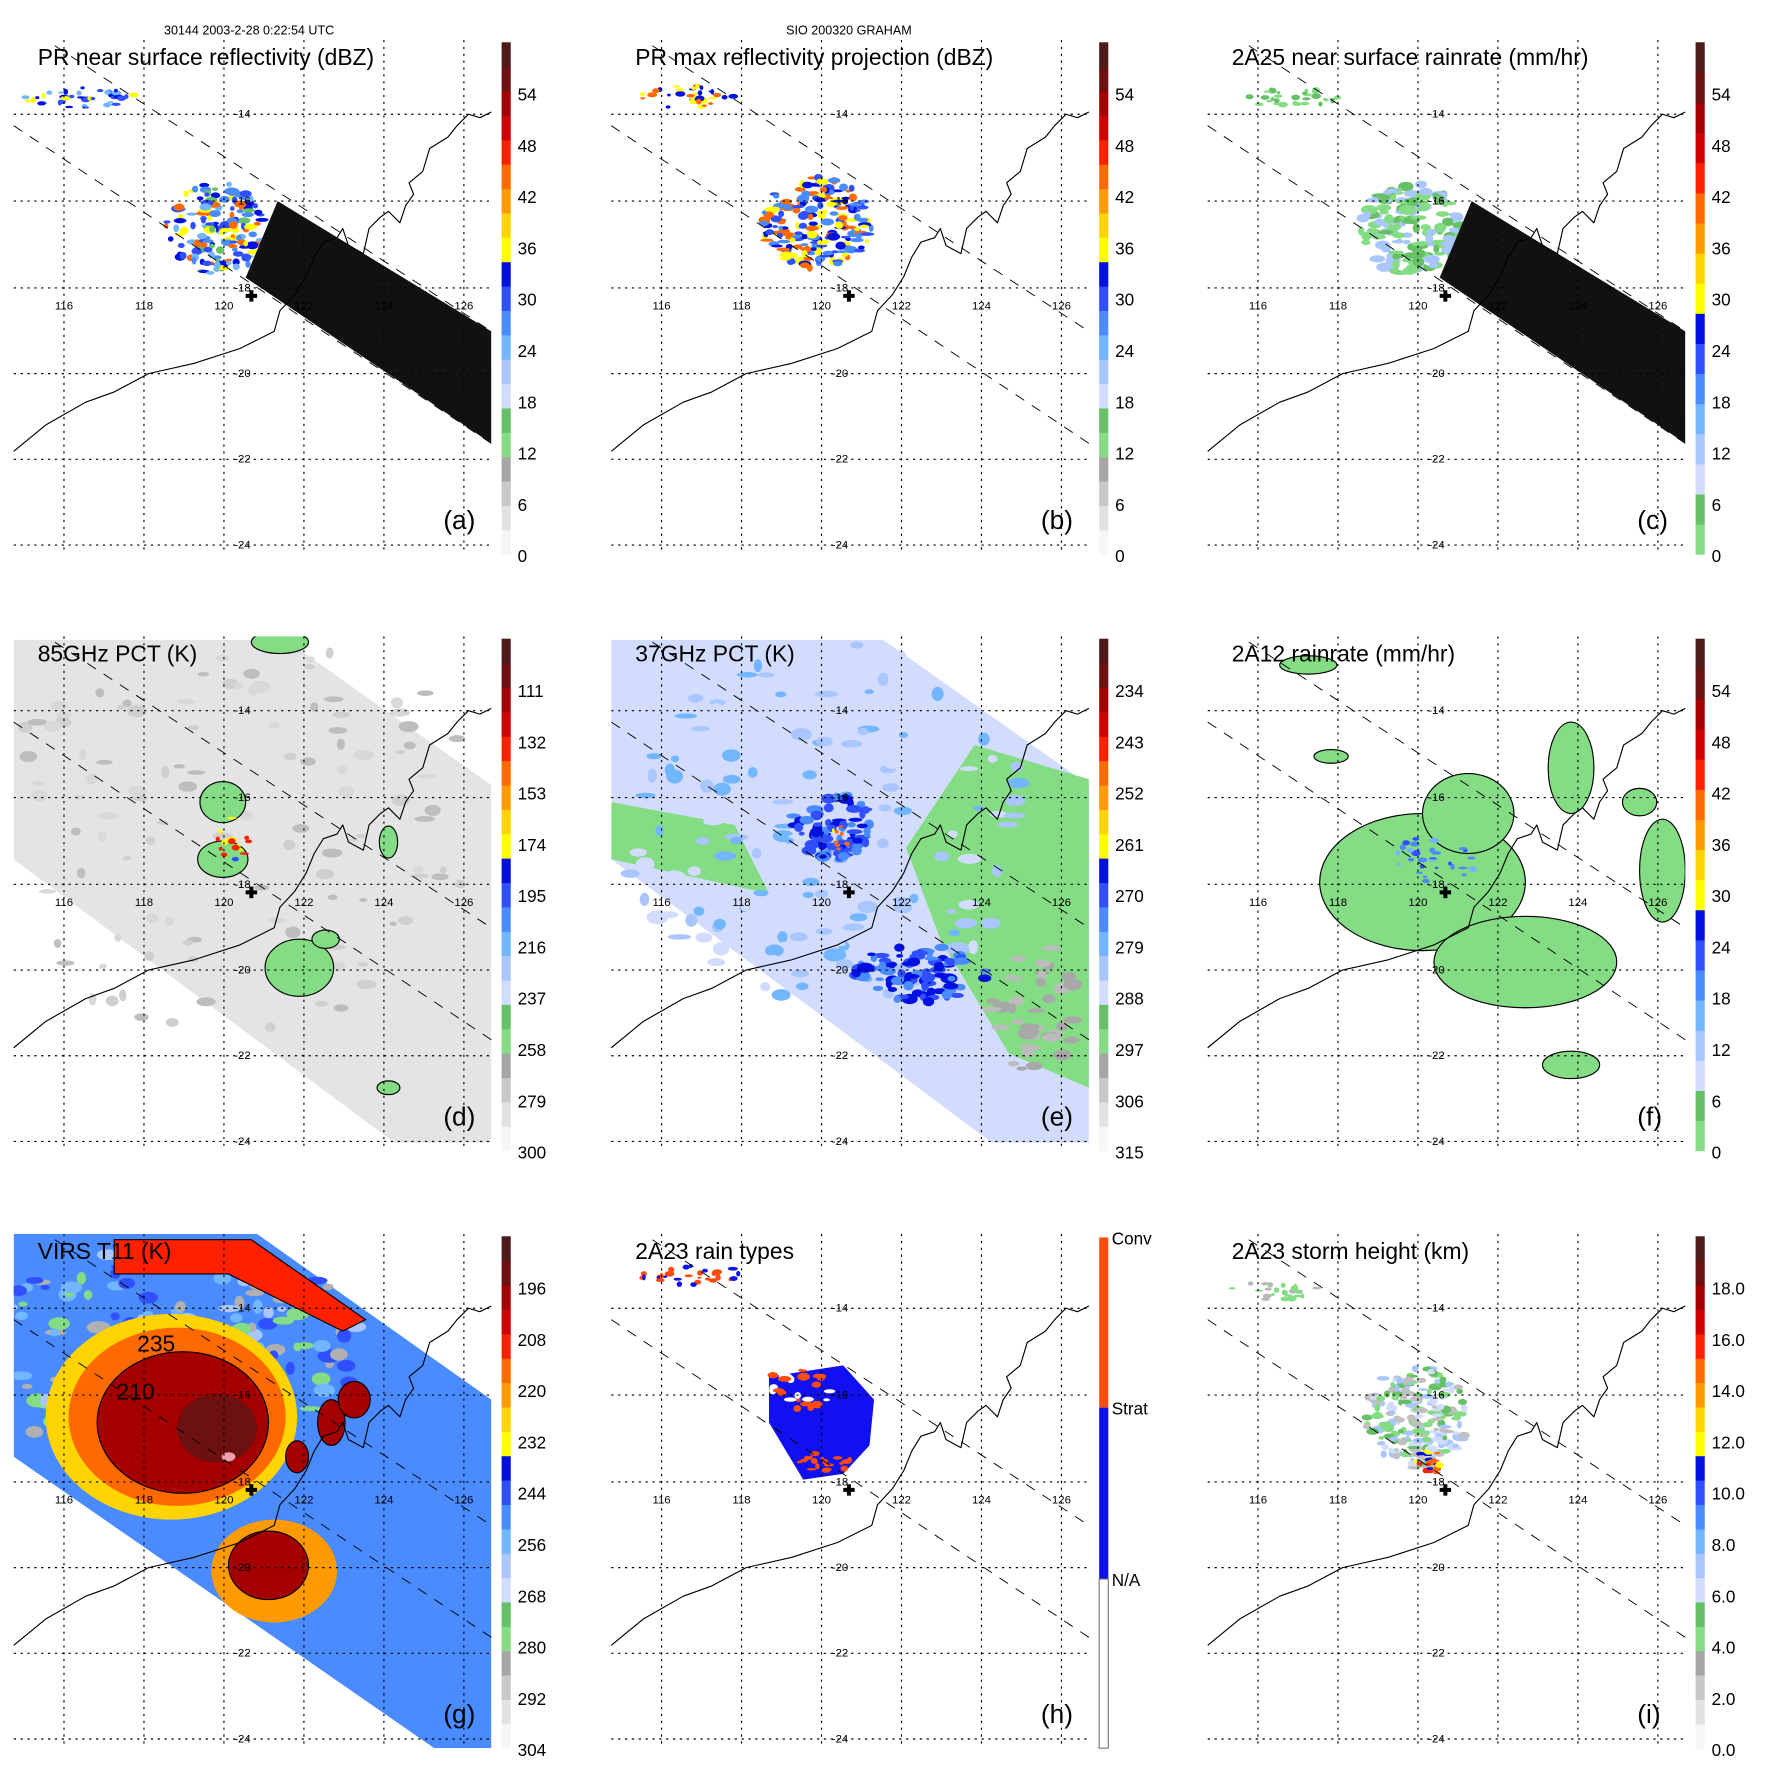  What do you see at coordinates (1721, 402) in the screenshot?
I see `colorbar-label: 18` at bounding box center [1721, 402].